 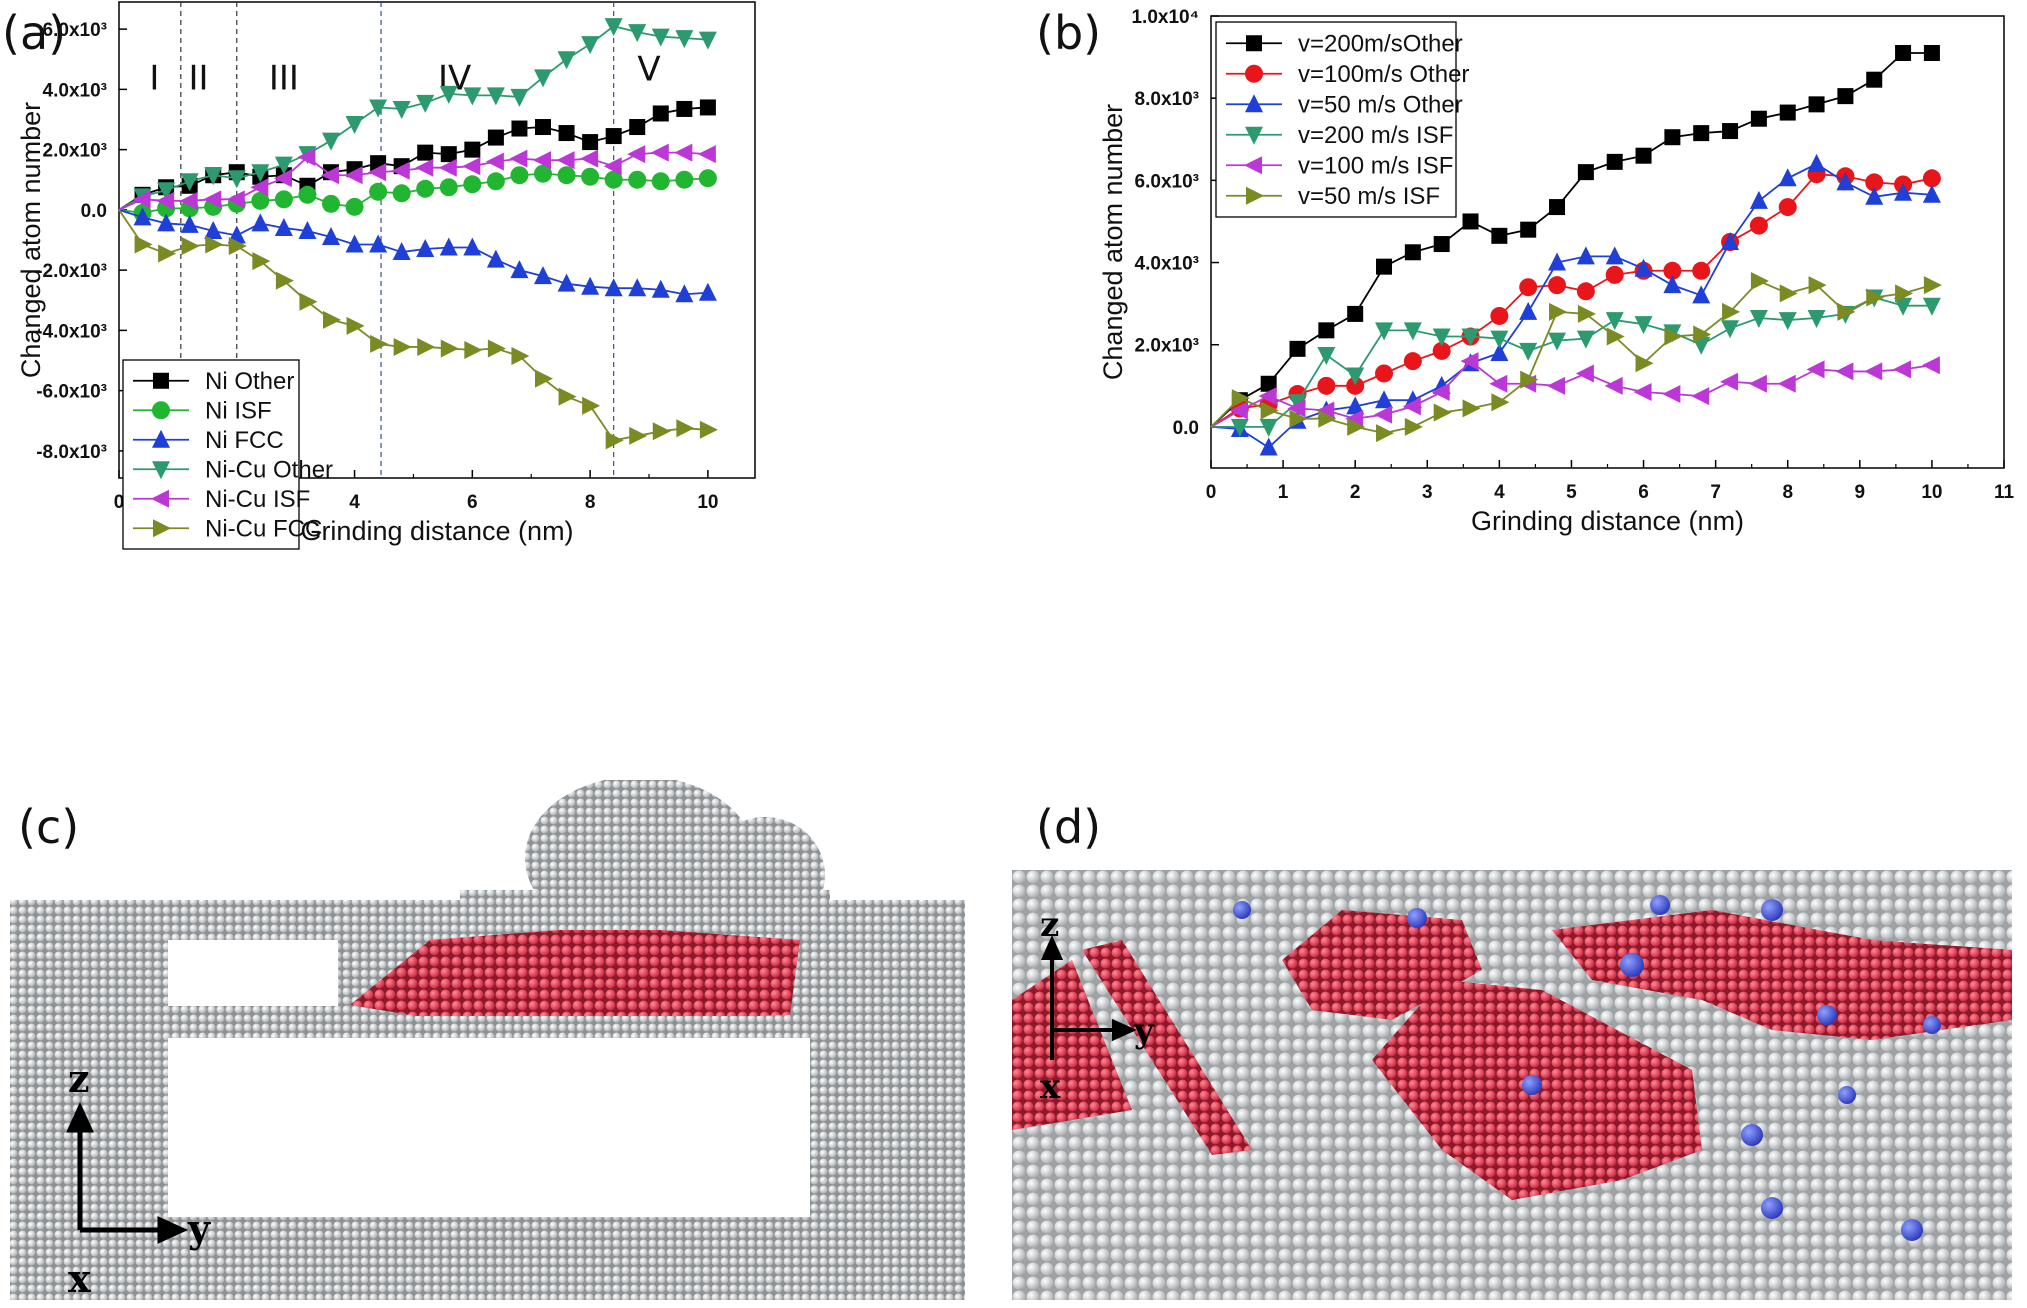 I want to click on y-tick-label: -8.0x10³, so click(x=71, y=452).